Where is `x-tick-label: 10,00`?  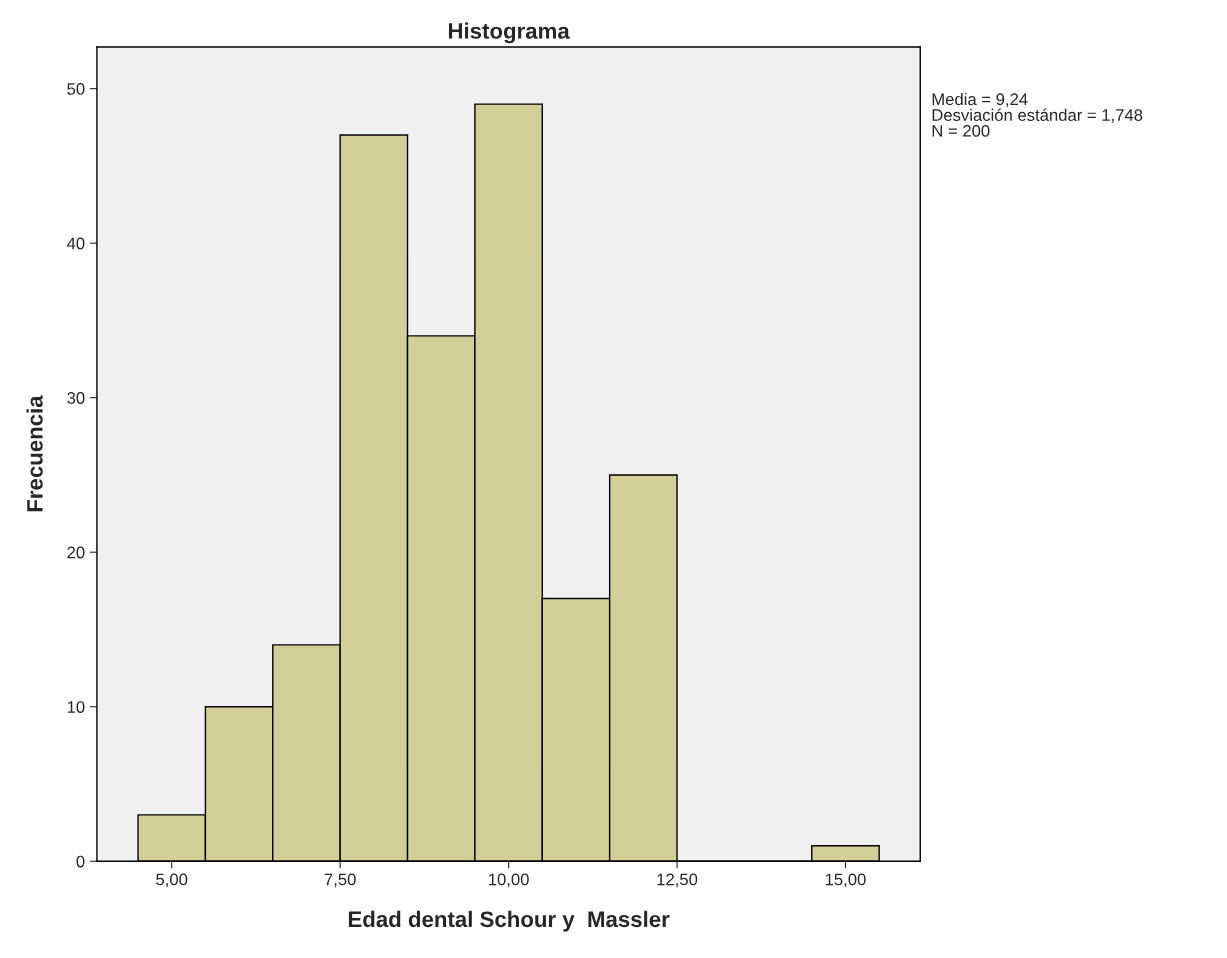 x-tick-label: 10,00 is located at coordinates (509, 880).